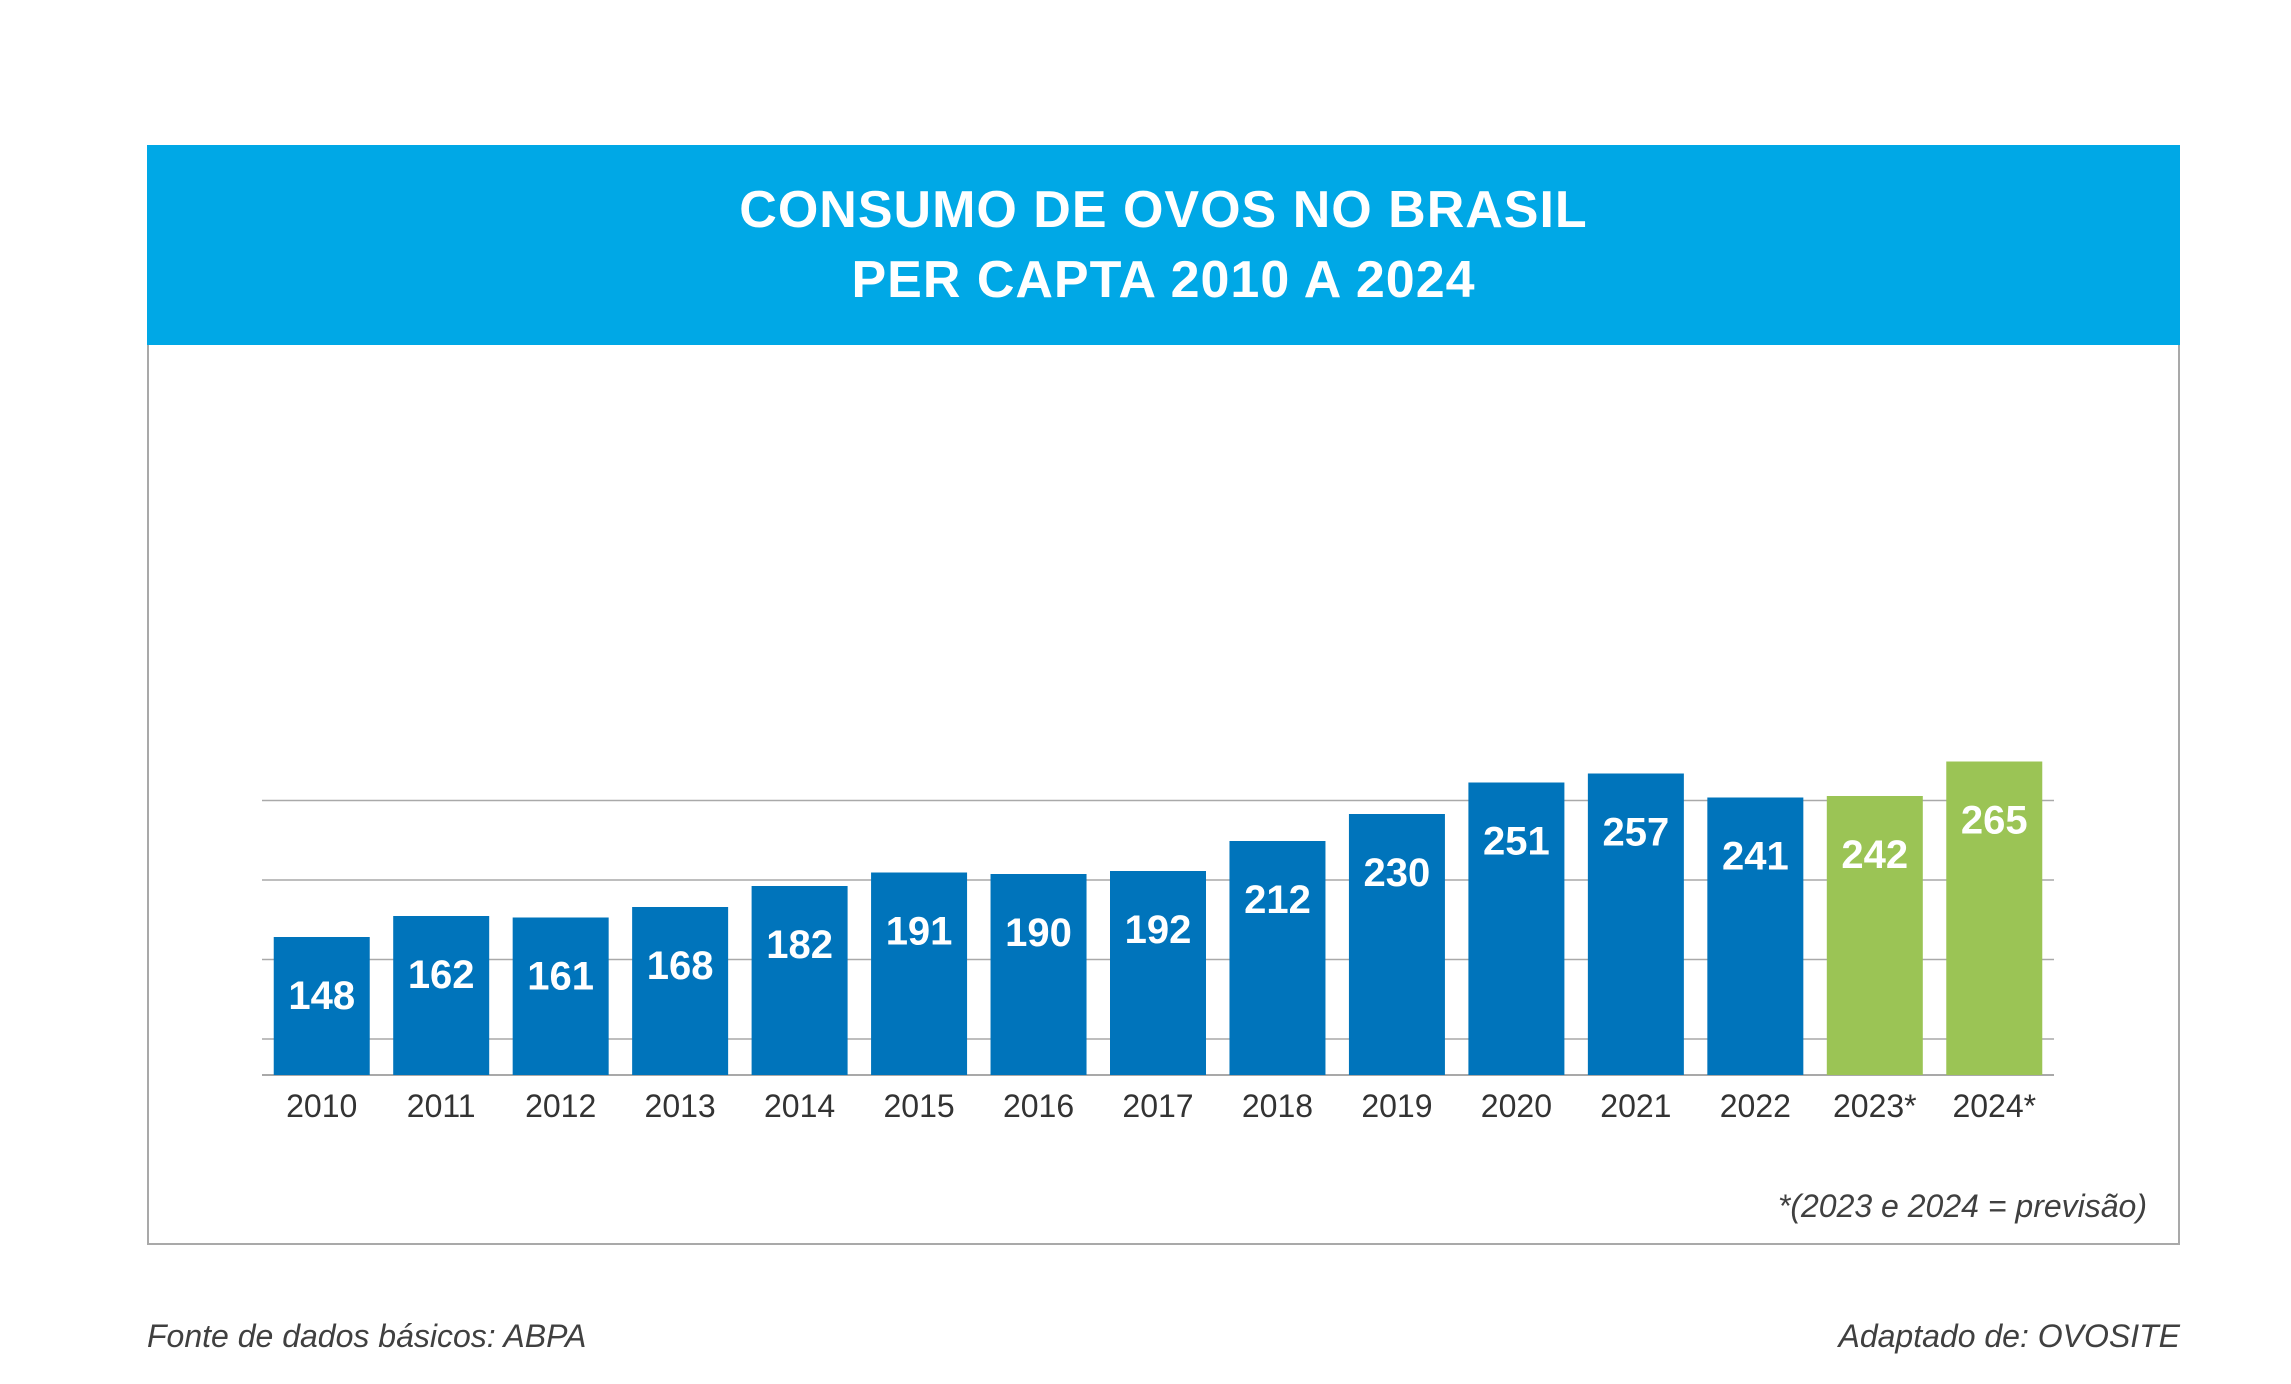 Image resolution: width=2291 pixels, height=1384 pixels. I want to click on x-tick-label: 2011, so click(441, 1106).